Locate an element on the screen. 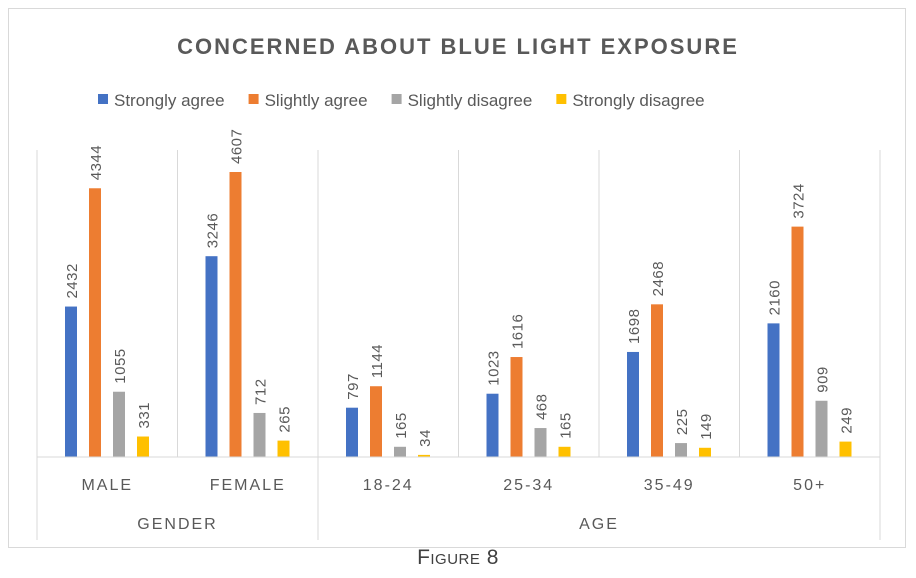  data-label-FEMALE-1: 4607 is located at coordinates (237, 146).